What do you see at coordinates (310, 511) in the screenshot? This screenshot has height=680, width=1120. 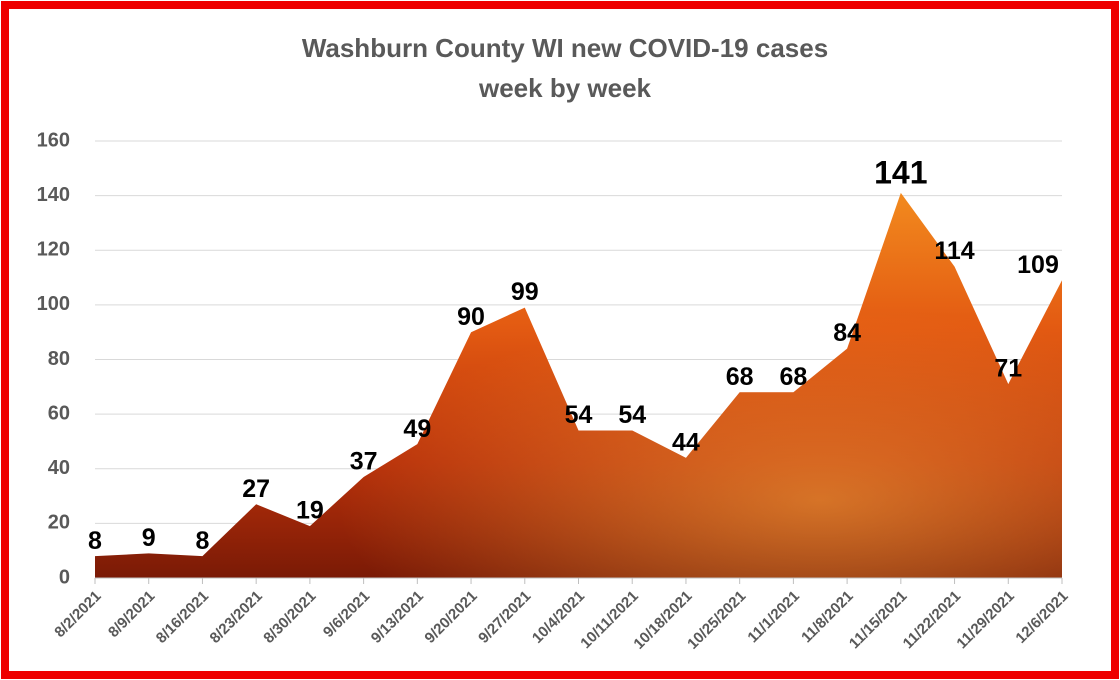 I see `data-label: 19` at bounding box center [310, 511].